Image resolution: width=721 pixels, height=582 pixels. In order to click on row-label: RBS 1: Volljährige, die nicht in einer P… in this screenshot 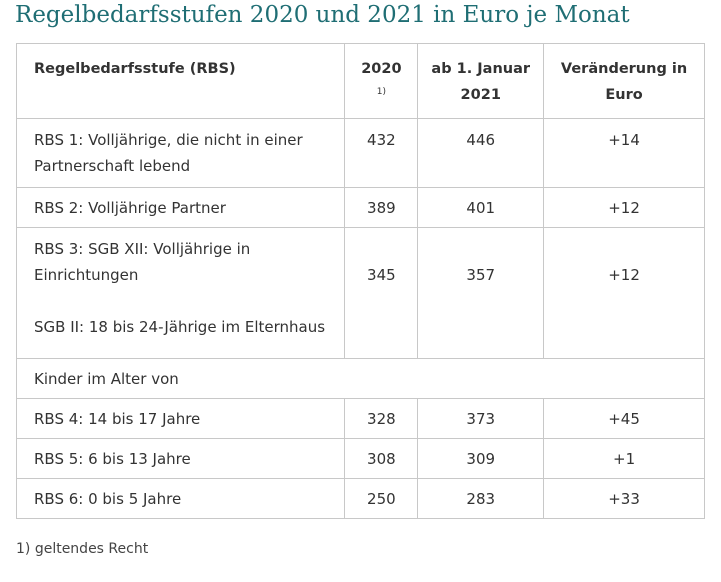, I will do `click(180, 153)`.